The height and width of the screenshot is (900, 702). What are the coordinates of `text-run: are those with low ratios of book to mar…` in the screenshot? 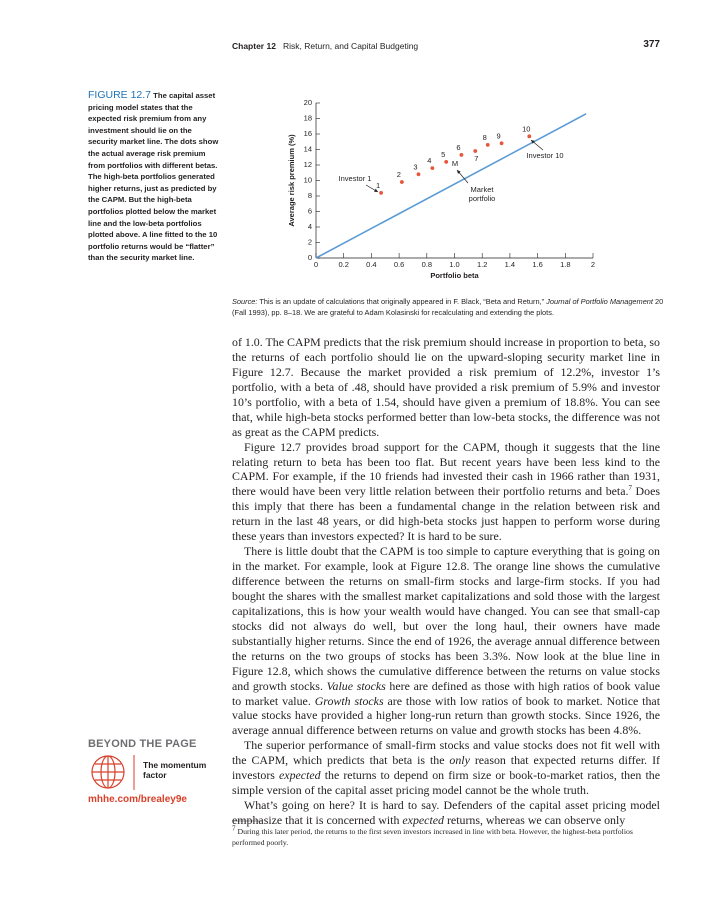 It's located at (446, 715).